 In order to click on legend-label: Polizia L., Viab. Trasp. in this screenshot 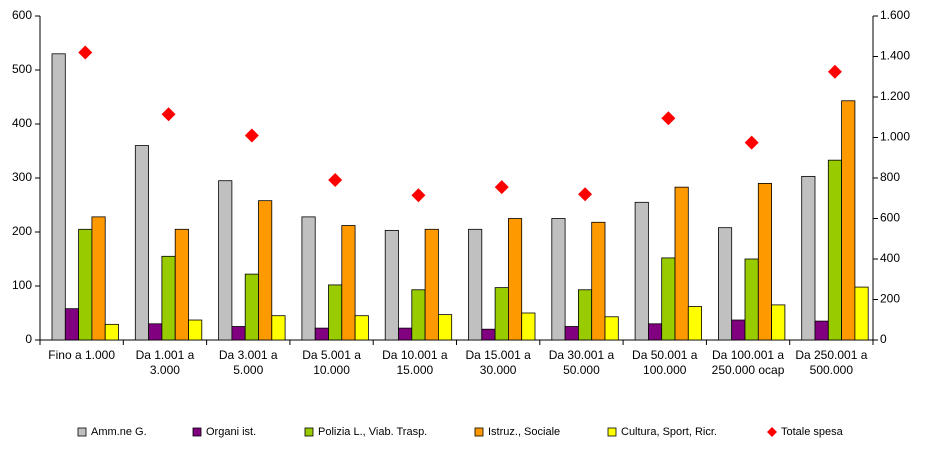, I will do `click(372, 432)`.